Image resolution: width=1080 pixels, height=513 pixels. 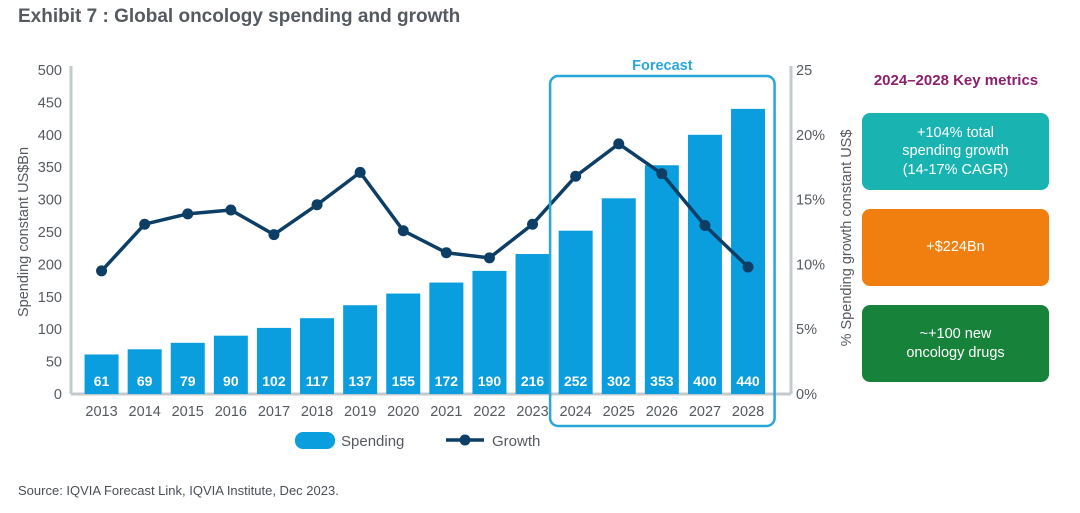 I want to click on y2-tick-label: 20%, so click(x=810, y=136).